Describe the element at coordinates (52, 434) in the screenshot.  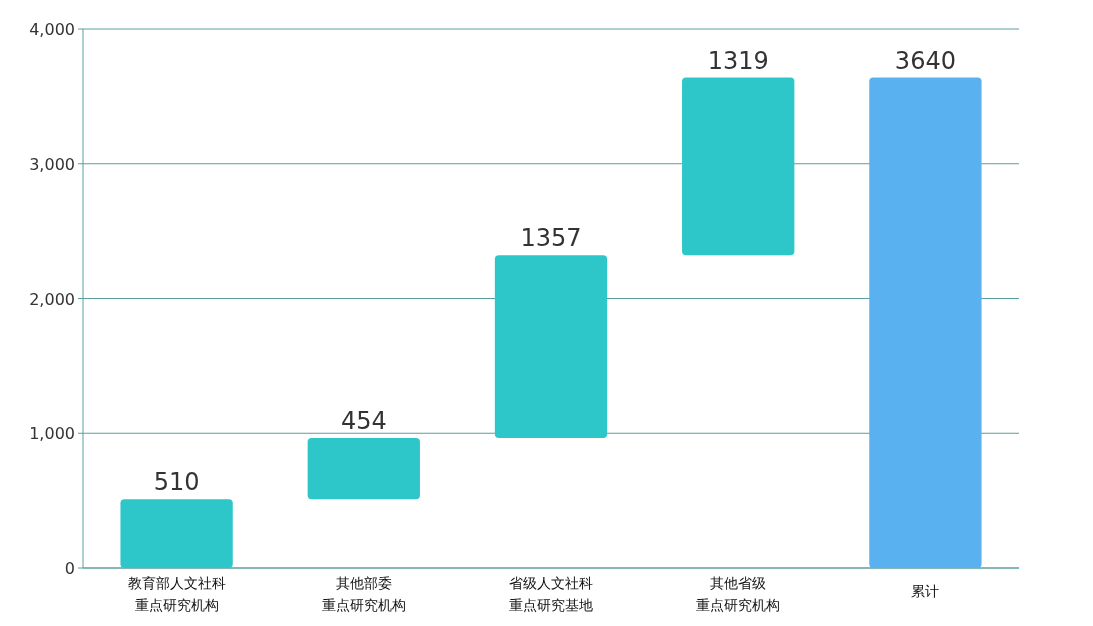
I see `y-tick-label: 1,000` at that location.